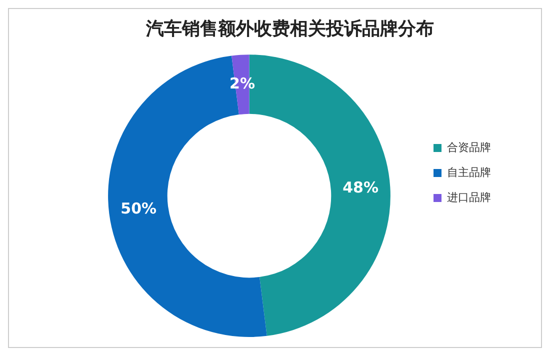 This screenshot has width=550, height=356. I want to click on legend-label: 自主品牌, so click(469, 172).